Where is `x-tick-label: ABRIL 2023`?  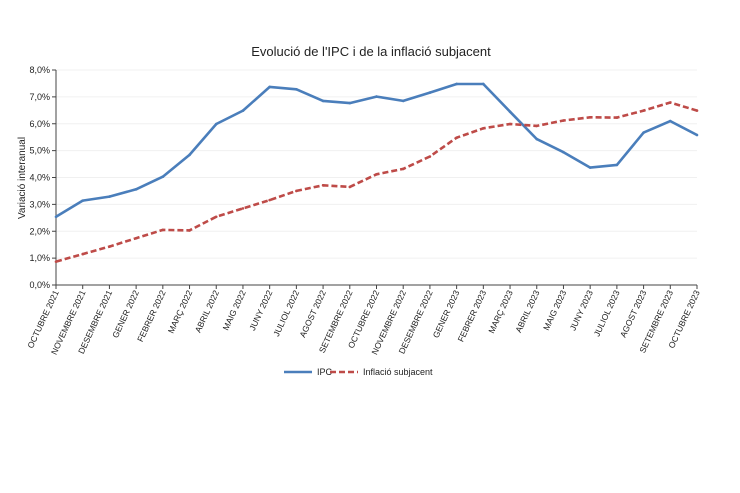 x-tick-label: ABRIL 2023 is located at coordinates (527, 311).